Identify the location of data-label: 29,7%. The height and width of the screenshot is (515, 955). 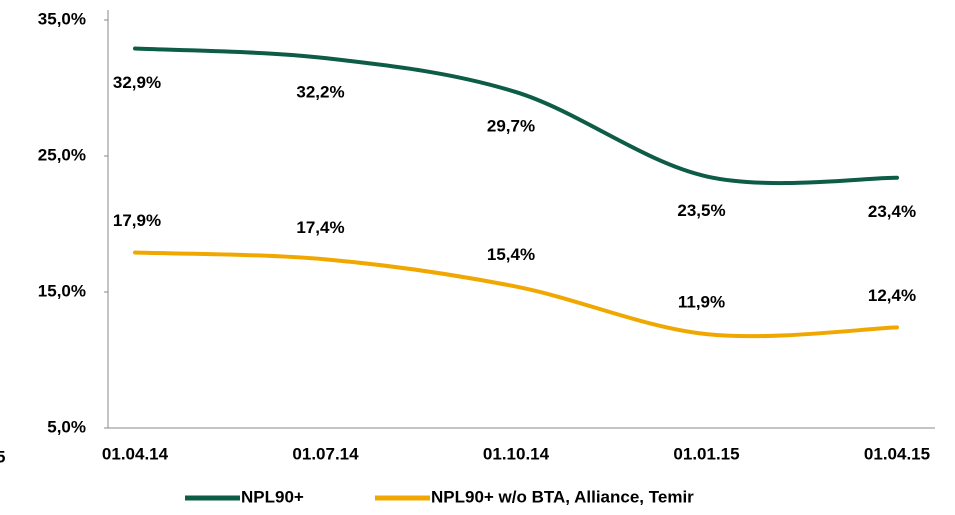
(511, 126).